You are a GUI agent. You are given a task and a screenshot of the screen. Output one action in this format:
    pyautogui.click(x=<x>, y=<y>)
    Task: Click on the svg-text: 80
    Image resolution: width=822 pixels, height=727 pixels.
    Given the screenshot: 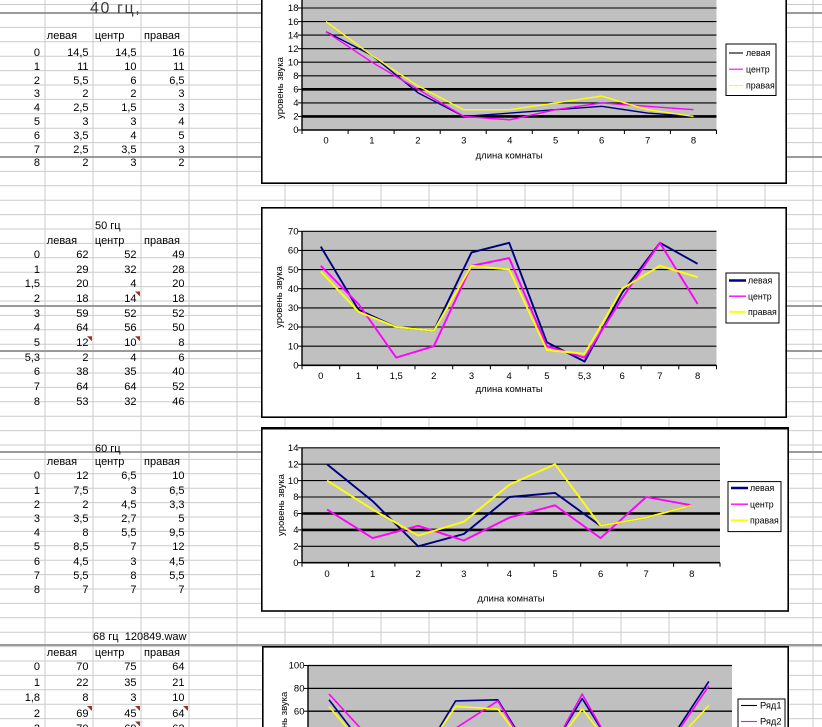 What is the action you would take?
    pyautogui.click(x=299, y=689)
    